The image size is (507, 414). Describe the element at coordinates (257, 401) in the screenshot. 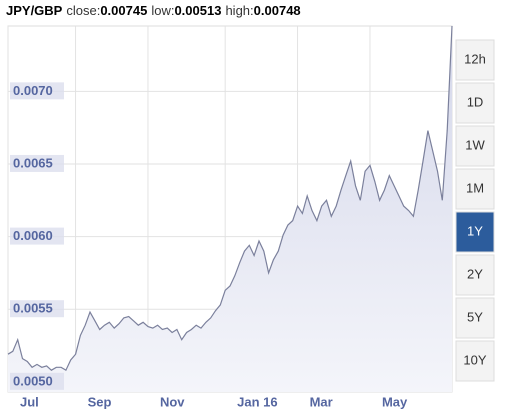

I see `x-tick-label: Jan 16` at that location.